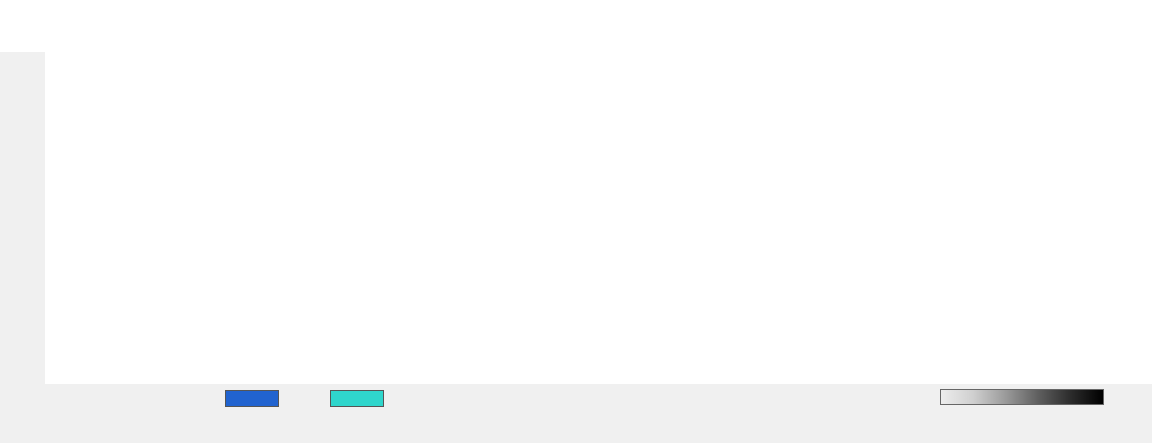 The image size is (1152, 443). I want to click on shower-legend-swatch, so click(357, 398).